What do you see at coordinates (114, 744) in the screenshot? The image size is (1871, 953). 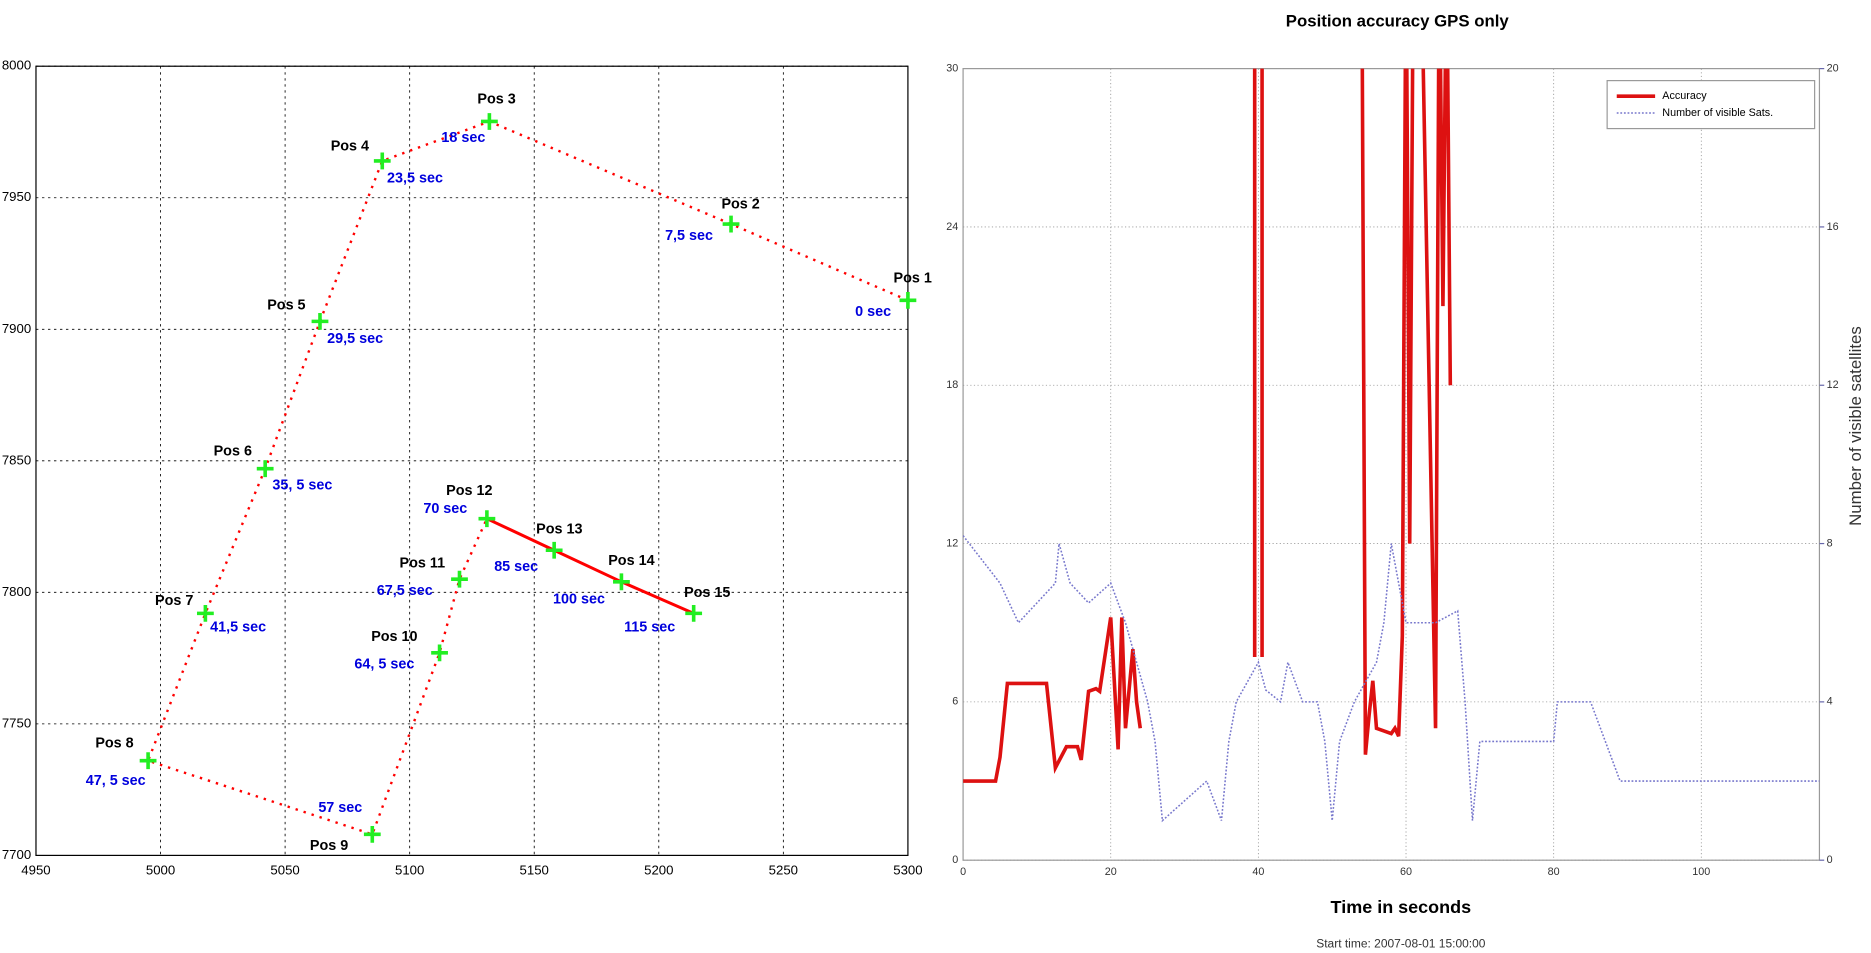 I see `position-label: Pos 8` at bounding box center [114, 744].